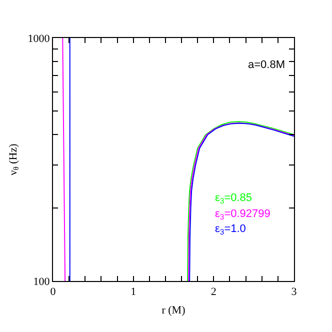 The image size is (332, 332). Describe the element at coordinates (133, 292) in the screenshot. I see `x-tick-label: 1` at that location.